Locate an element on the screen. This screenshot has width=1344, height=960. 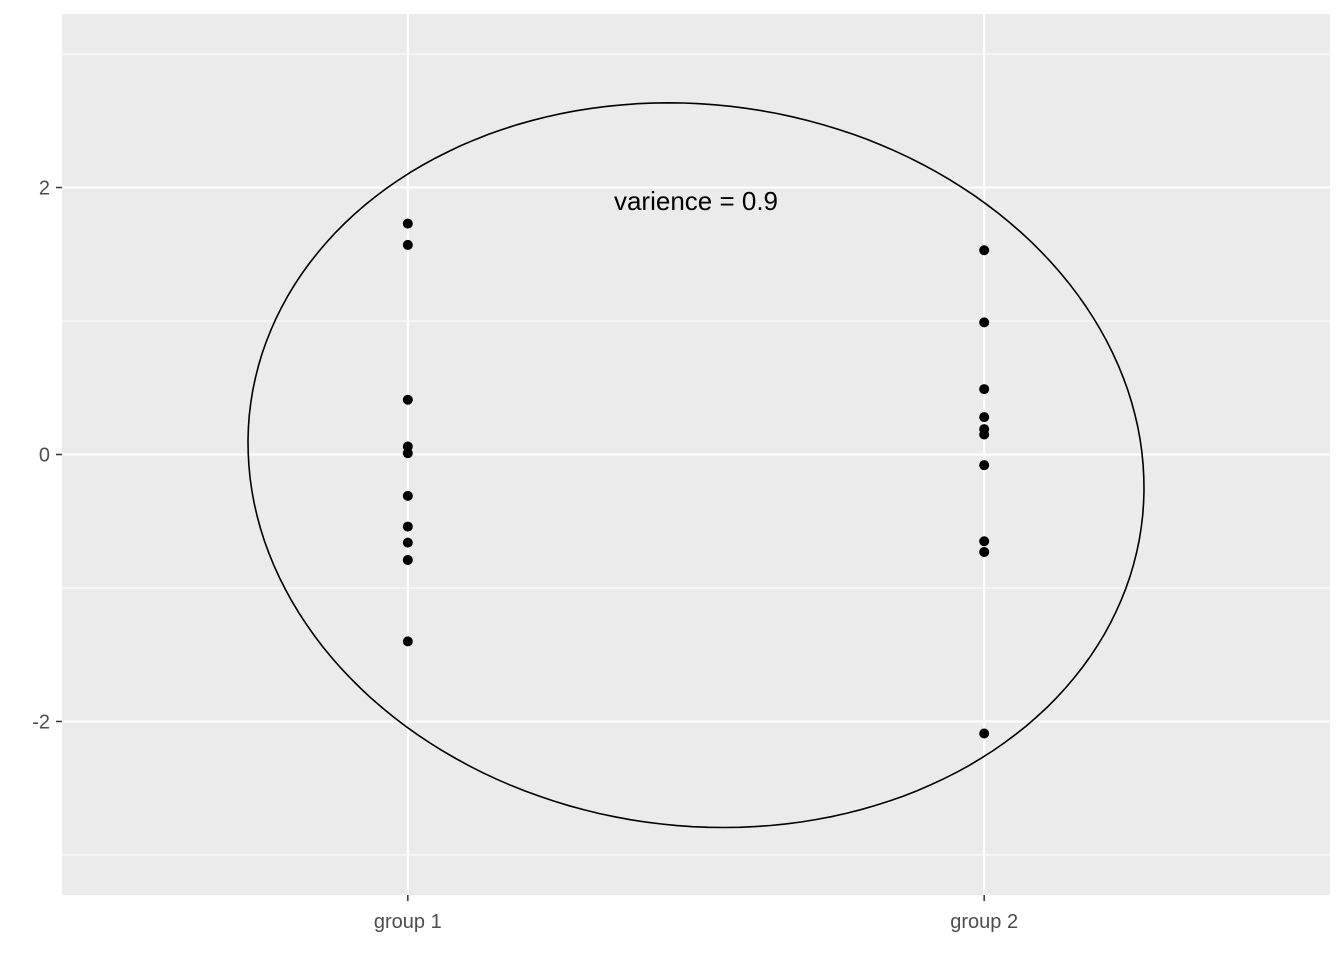
y-tick-label: 0 is located at coordinates (44, 456).